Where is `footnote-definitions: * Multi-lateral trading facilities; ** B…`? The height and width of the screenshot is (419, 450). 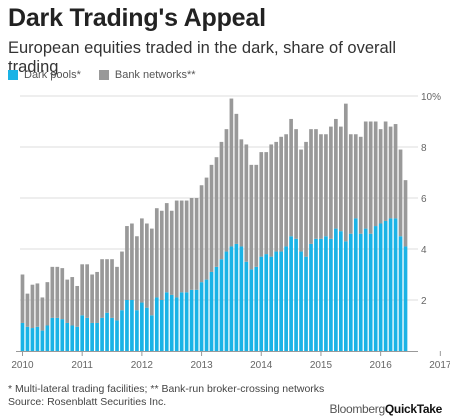 footnote-definitions: * Multi-lateral trading facilities; ** B… is located at coordinates (166, 389).